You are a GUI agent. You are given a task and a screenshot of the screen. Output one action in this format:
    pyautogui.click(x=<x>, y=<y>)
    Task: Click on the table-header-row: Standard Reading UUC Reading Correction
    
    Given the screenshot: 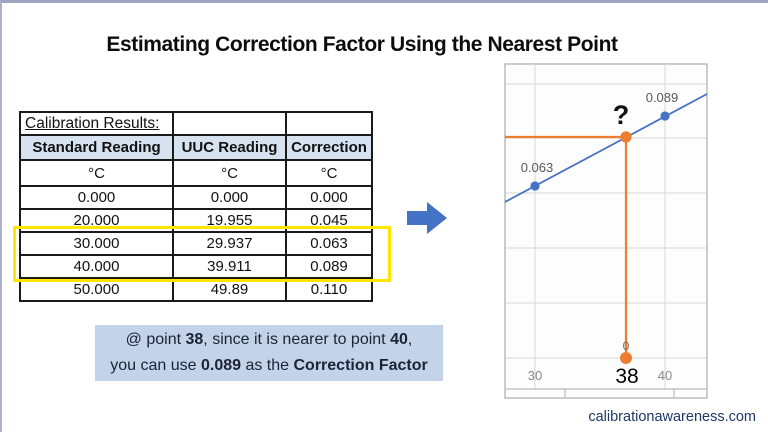 What is the action you would take?
    pyautogui.click(x=196, y=147)
    